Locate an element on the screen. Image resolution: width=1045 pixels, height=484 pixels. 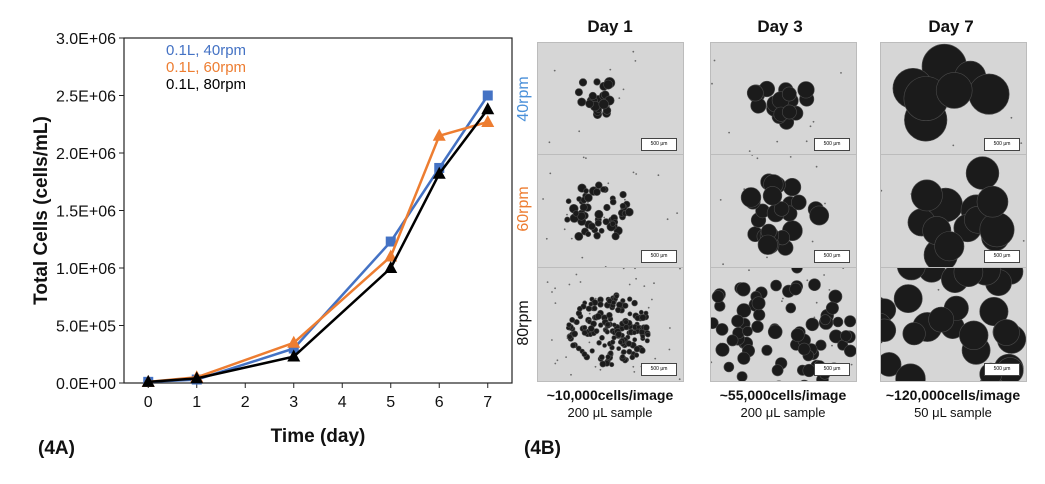
micro-image-day3-40rpm: 500 μm is located at coordinates (783, 99).